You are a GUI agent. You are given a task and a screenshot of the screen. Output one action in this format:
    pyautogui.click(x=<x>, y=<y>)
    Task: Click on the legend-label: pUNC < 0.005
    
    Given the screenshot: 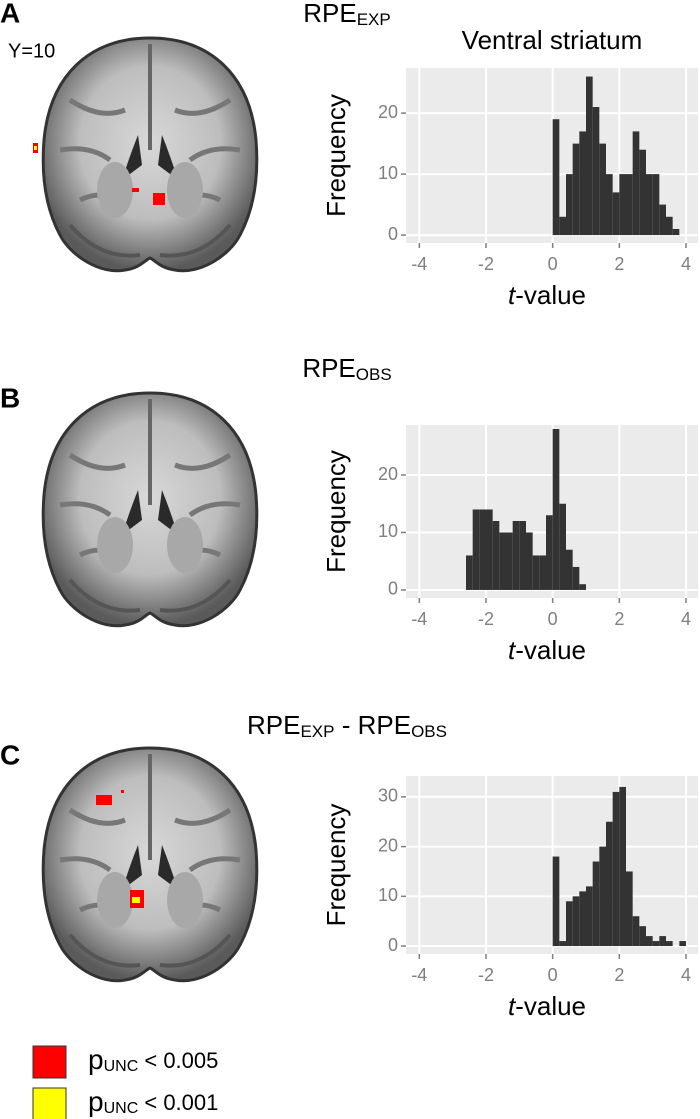 What is the action you would take?
    pyautogui.click(x=153, y=1059)
    